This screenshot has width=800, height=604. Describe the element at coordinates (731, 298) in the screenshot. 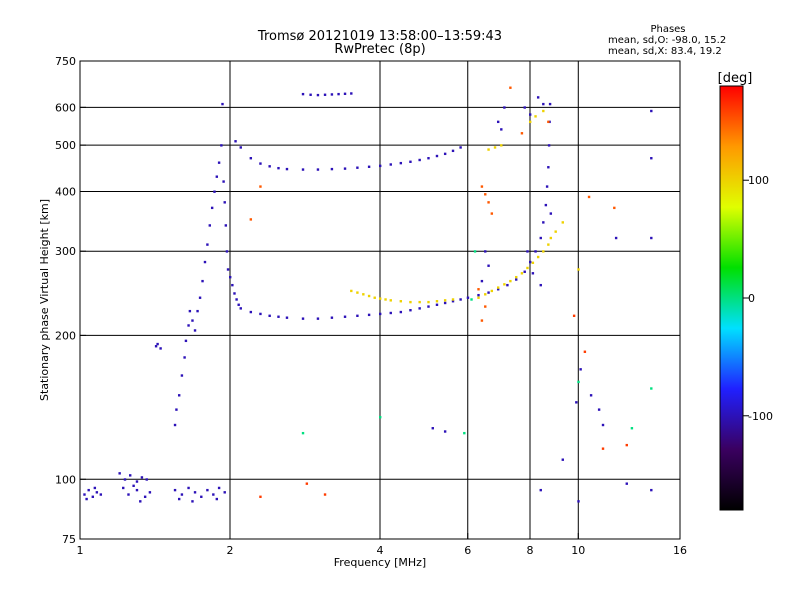

I see `colorbar` at that location.